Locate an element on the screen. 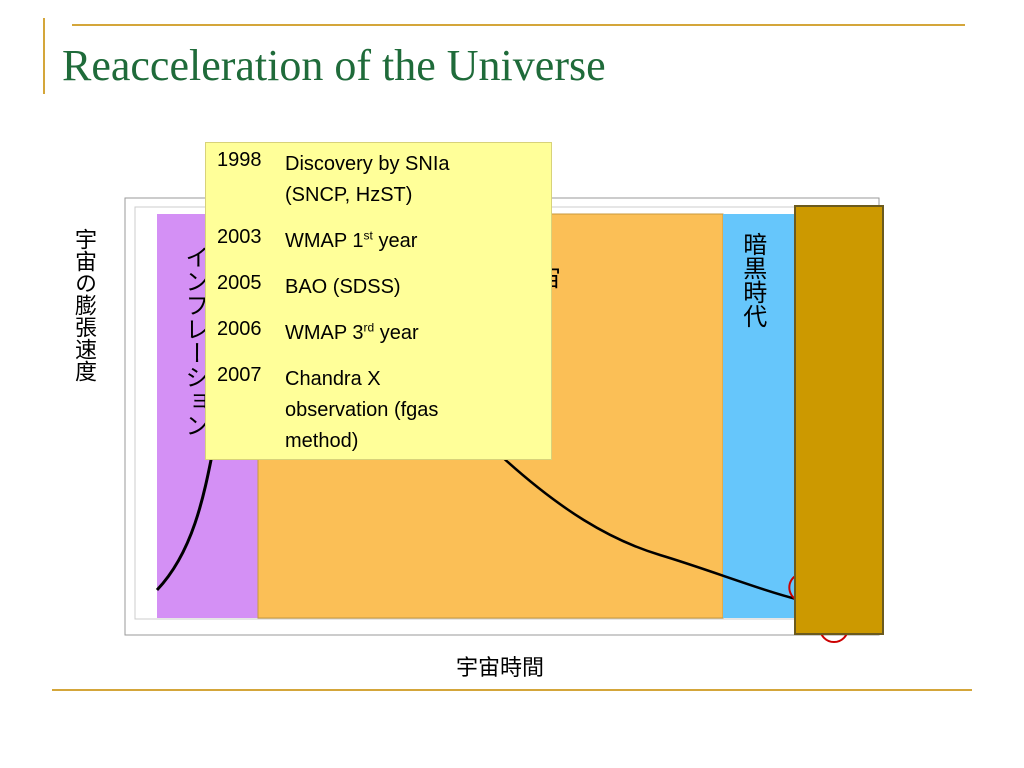  timeline-event-2006: 2006 WMAP 3rd year is located at coordinates (382, 333).